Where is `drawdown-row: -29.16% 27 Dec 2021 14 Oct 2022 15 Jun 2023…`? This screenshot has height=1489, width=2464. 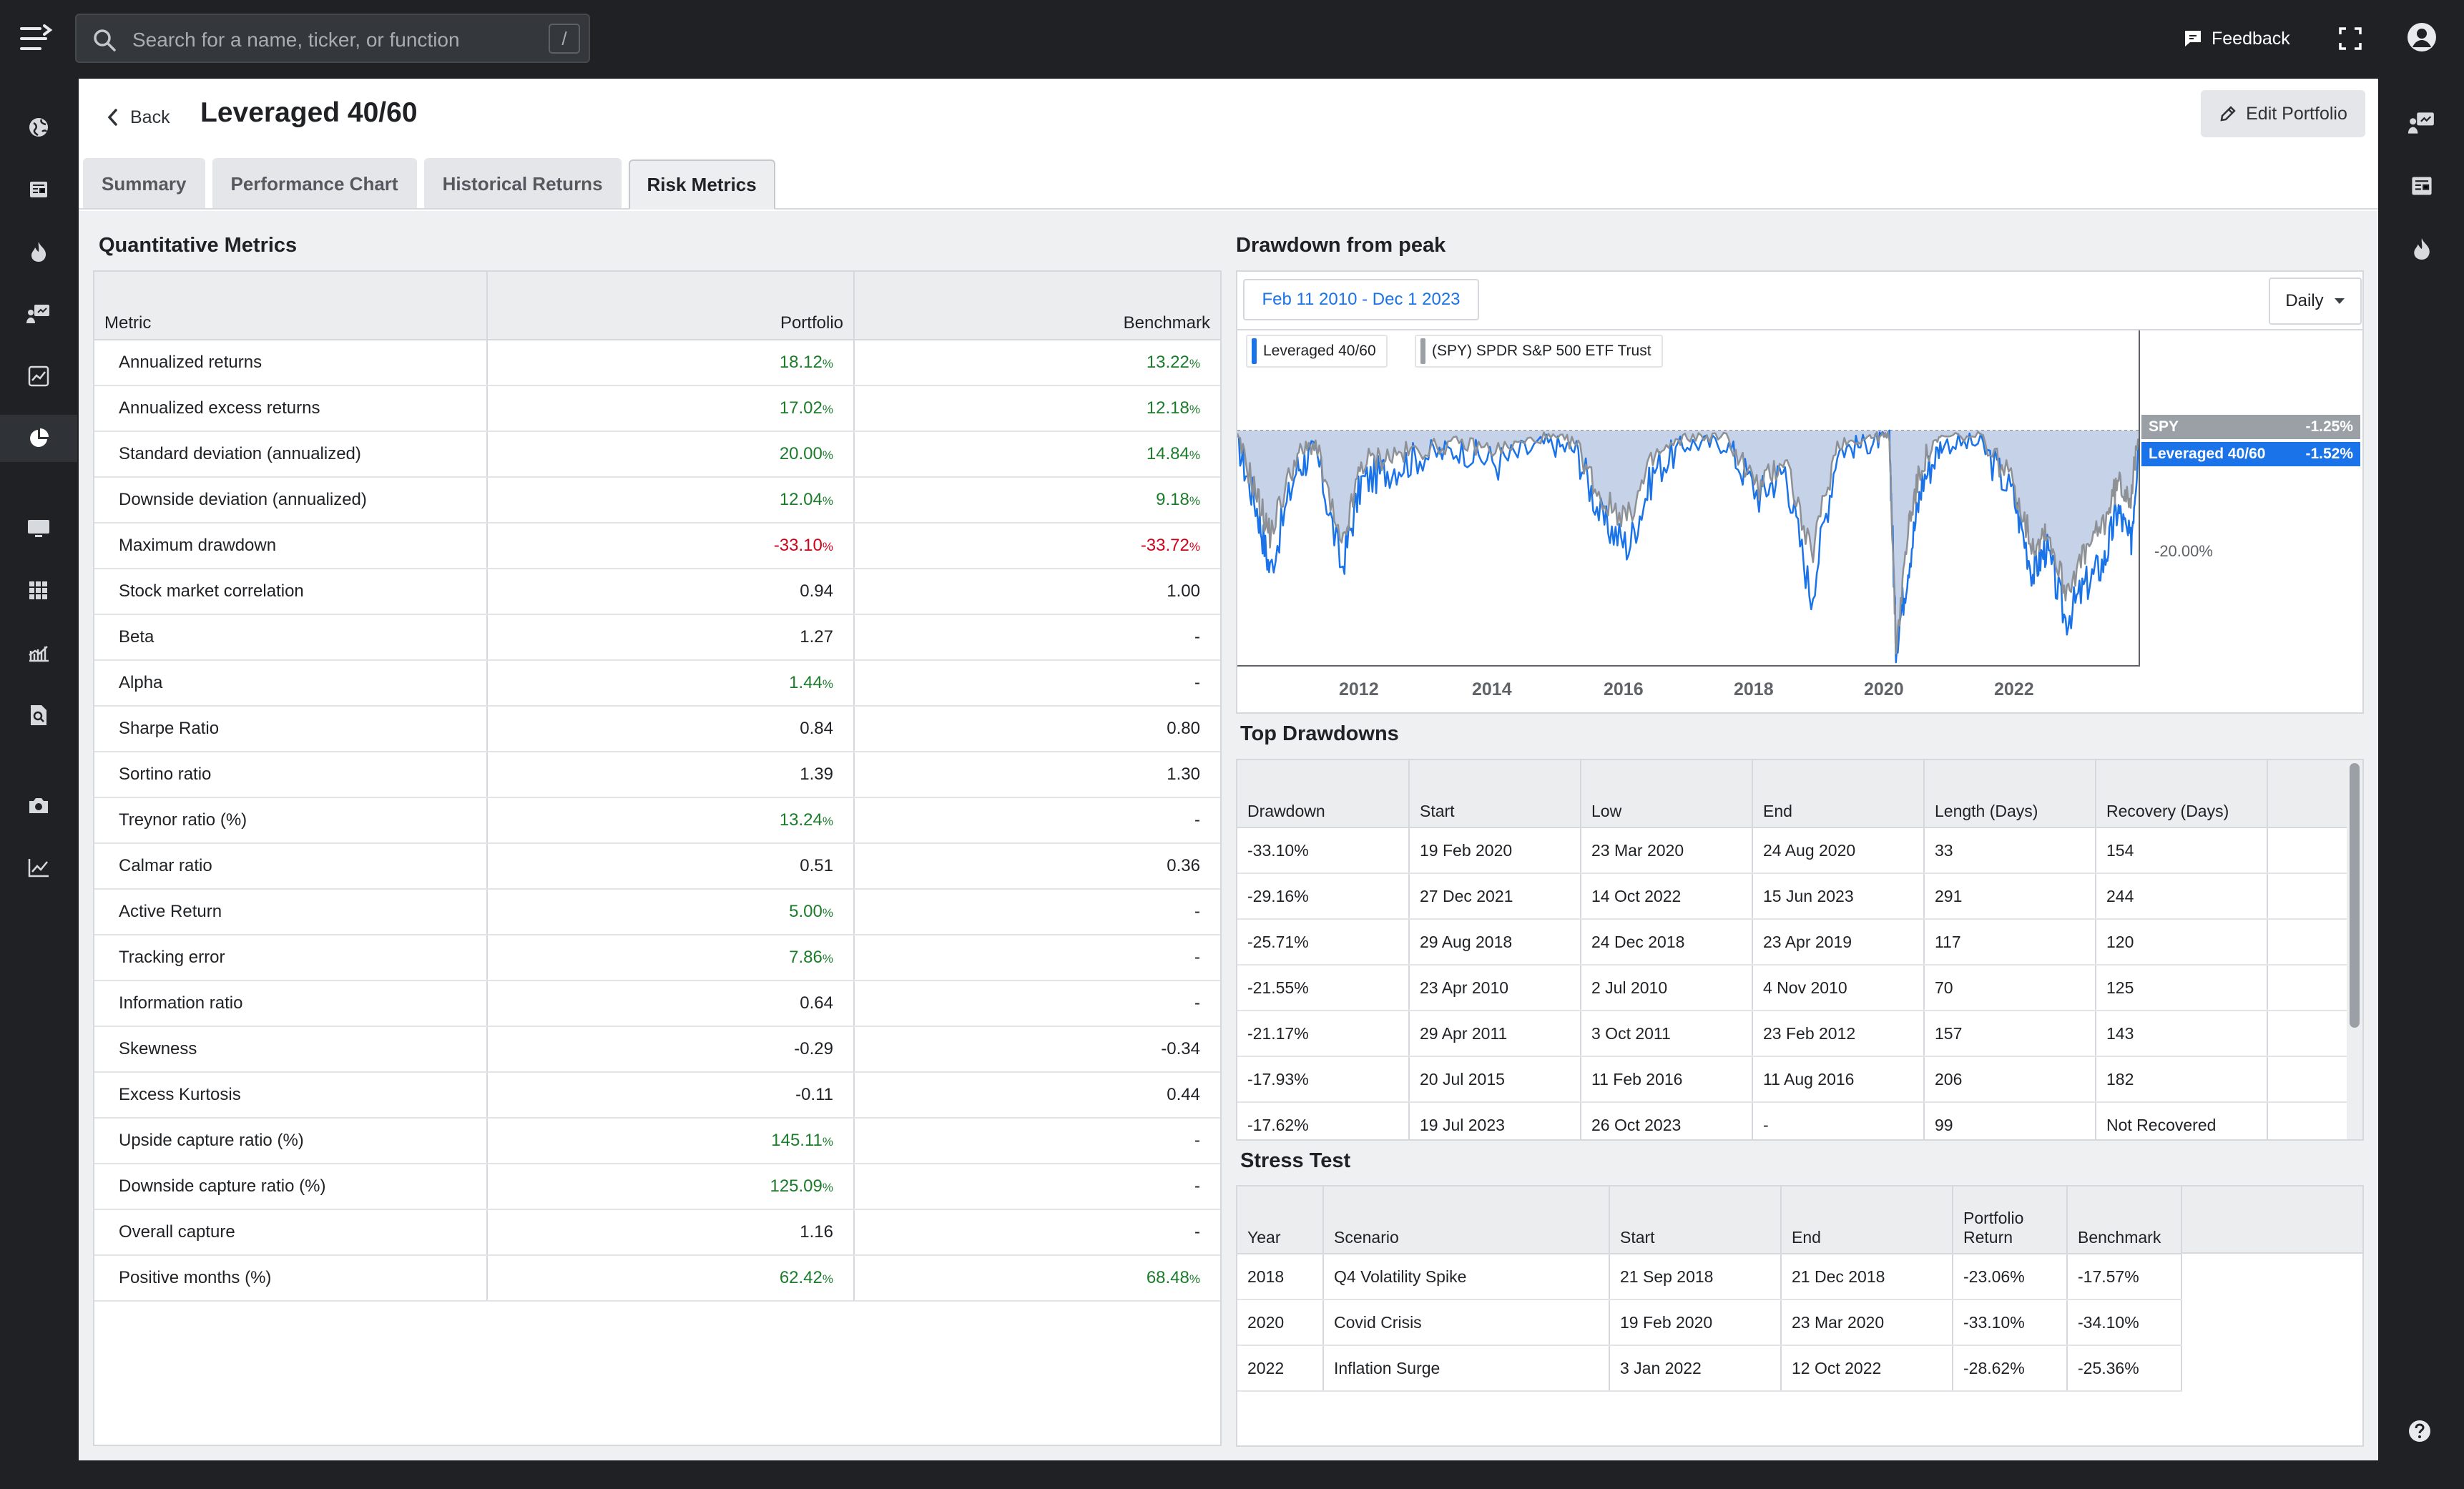 drawdown-row: -29.16% 27 Dec 2021 14 Oct 2022 15 Jun 2023… is located at coordinates (1792, 896).